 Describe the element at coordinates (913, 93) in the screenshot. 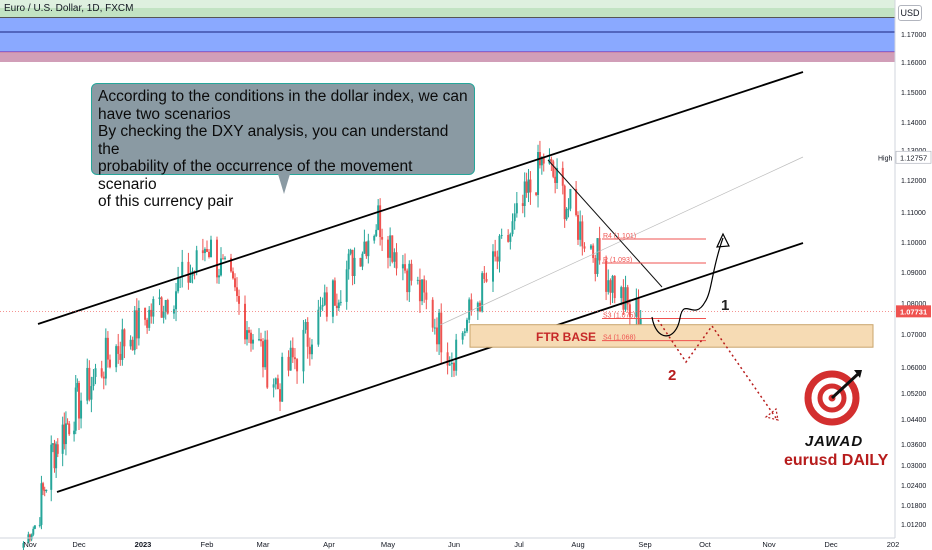

I see `price-tick-label: 1.15000` at that location.